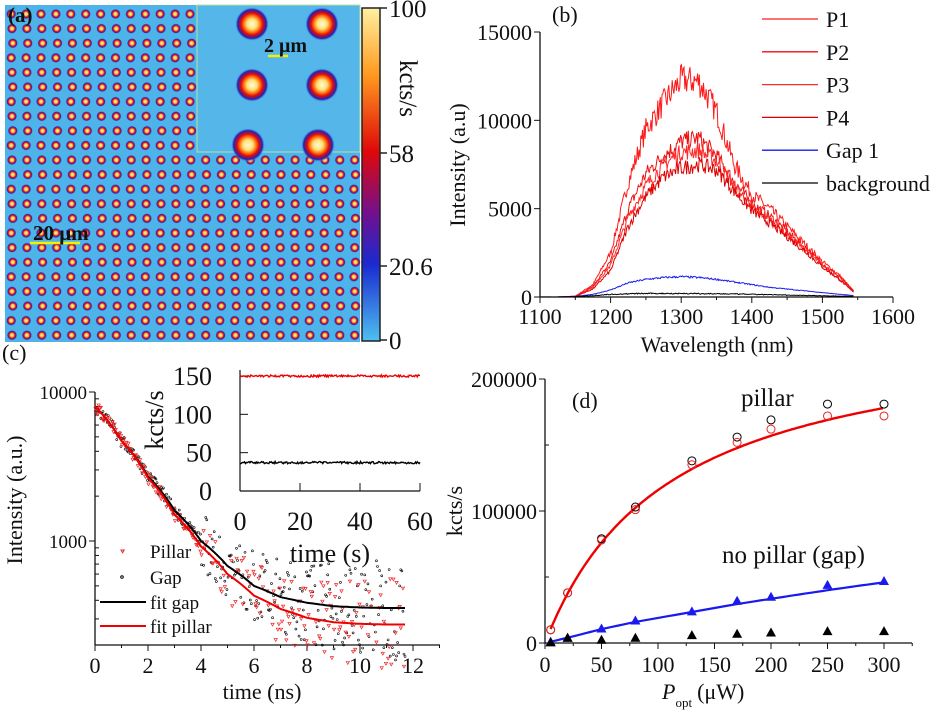  I want to click on legend-label: Gap 1, so click(852, 150).